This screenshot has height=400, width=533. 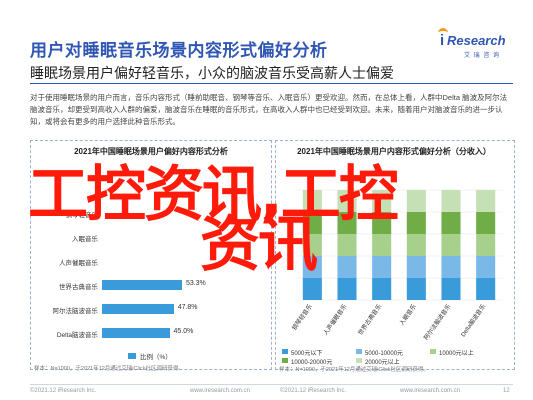 I want to click on watermark-line2: 资讯, so click(x=259, y=245).